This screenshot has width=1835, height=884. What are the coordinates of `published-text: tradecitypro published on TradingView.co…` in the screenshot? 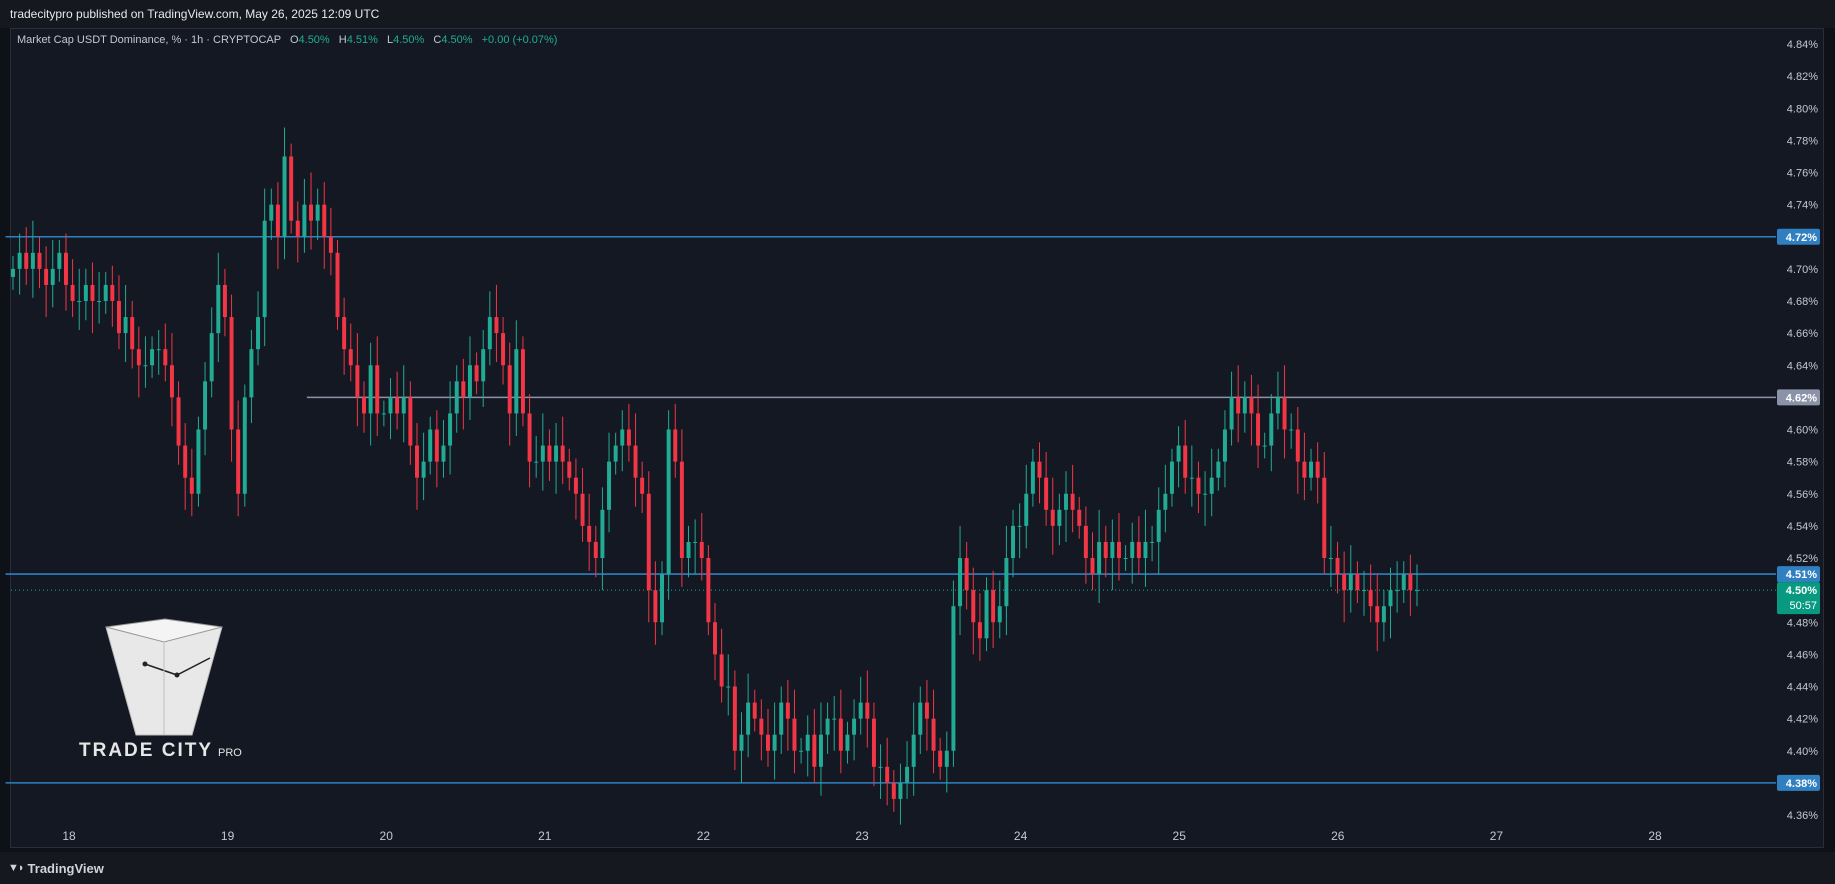 It's located at (195, 14).